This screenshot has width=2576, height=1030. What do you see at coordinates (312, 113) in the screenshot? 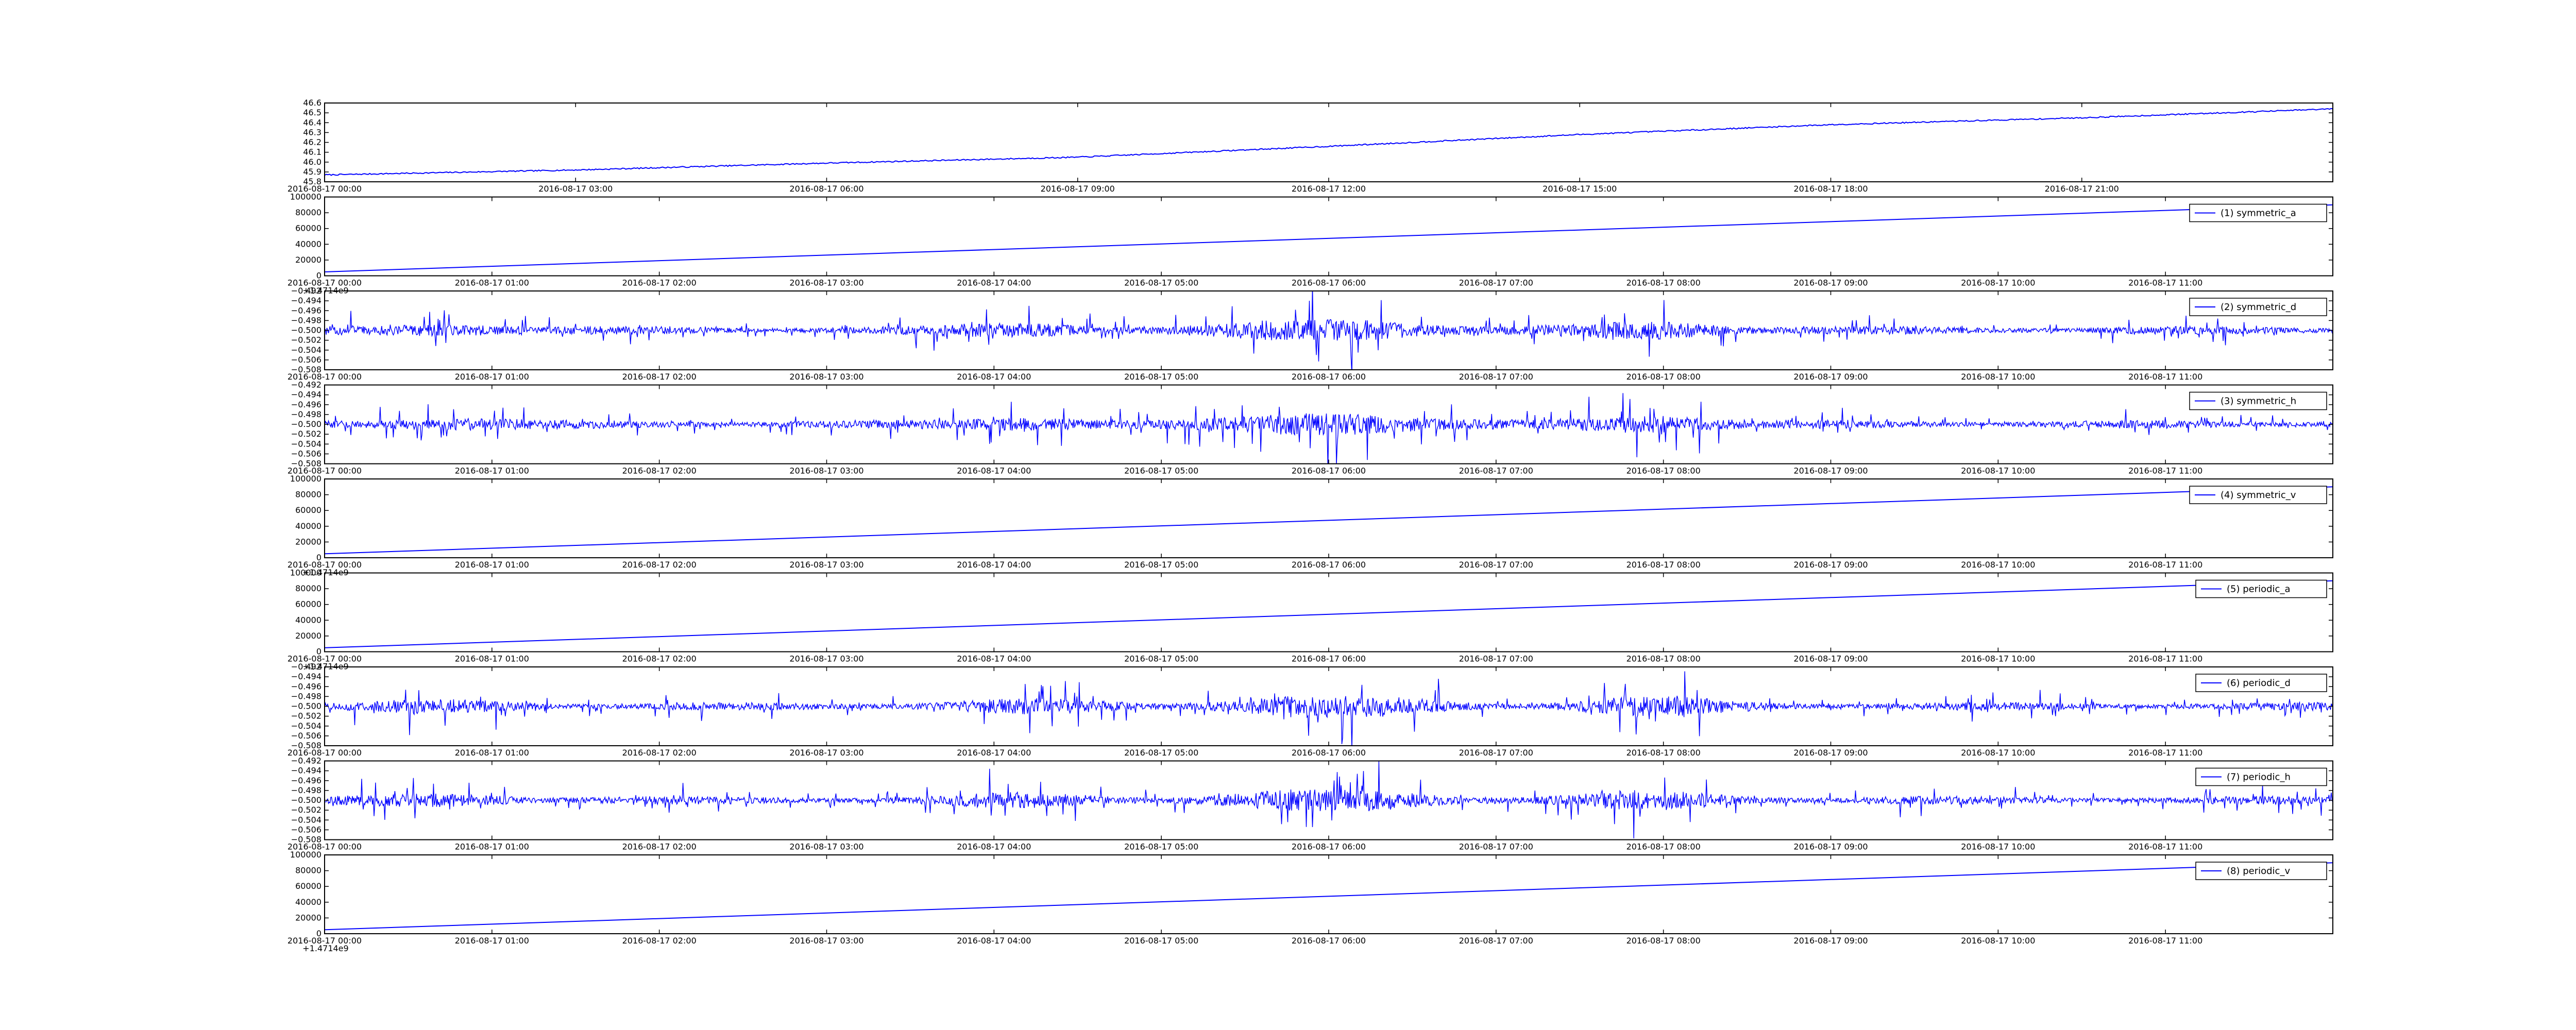
I see `y-tick-label: 46.5` at bounding box center [312, 113].